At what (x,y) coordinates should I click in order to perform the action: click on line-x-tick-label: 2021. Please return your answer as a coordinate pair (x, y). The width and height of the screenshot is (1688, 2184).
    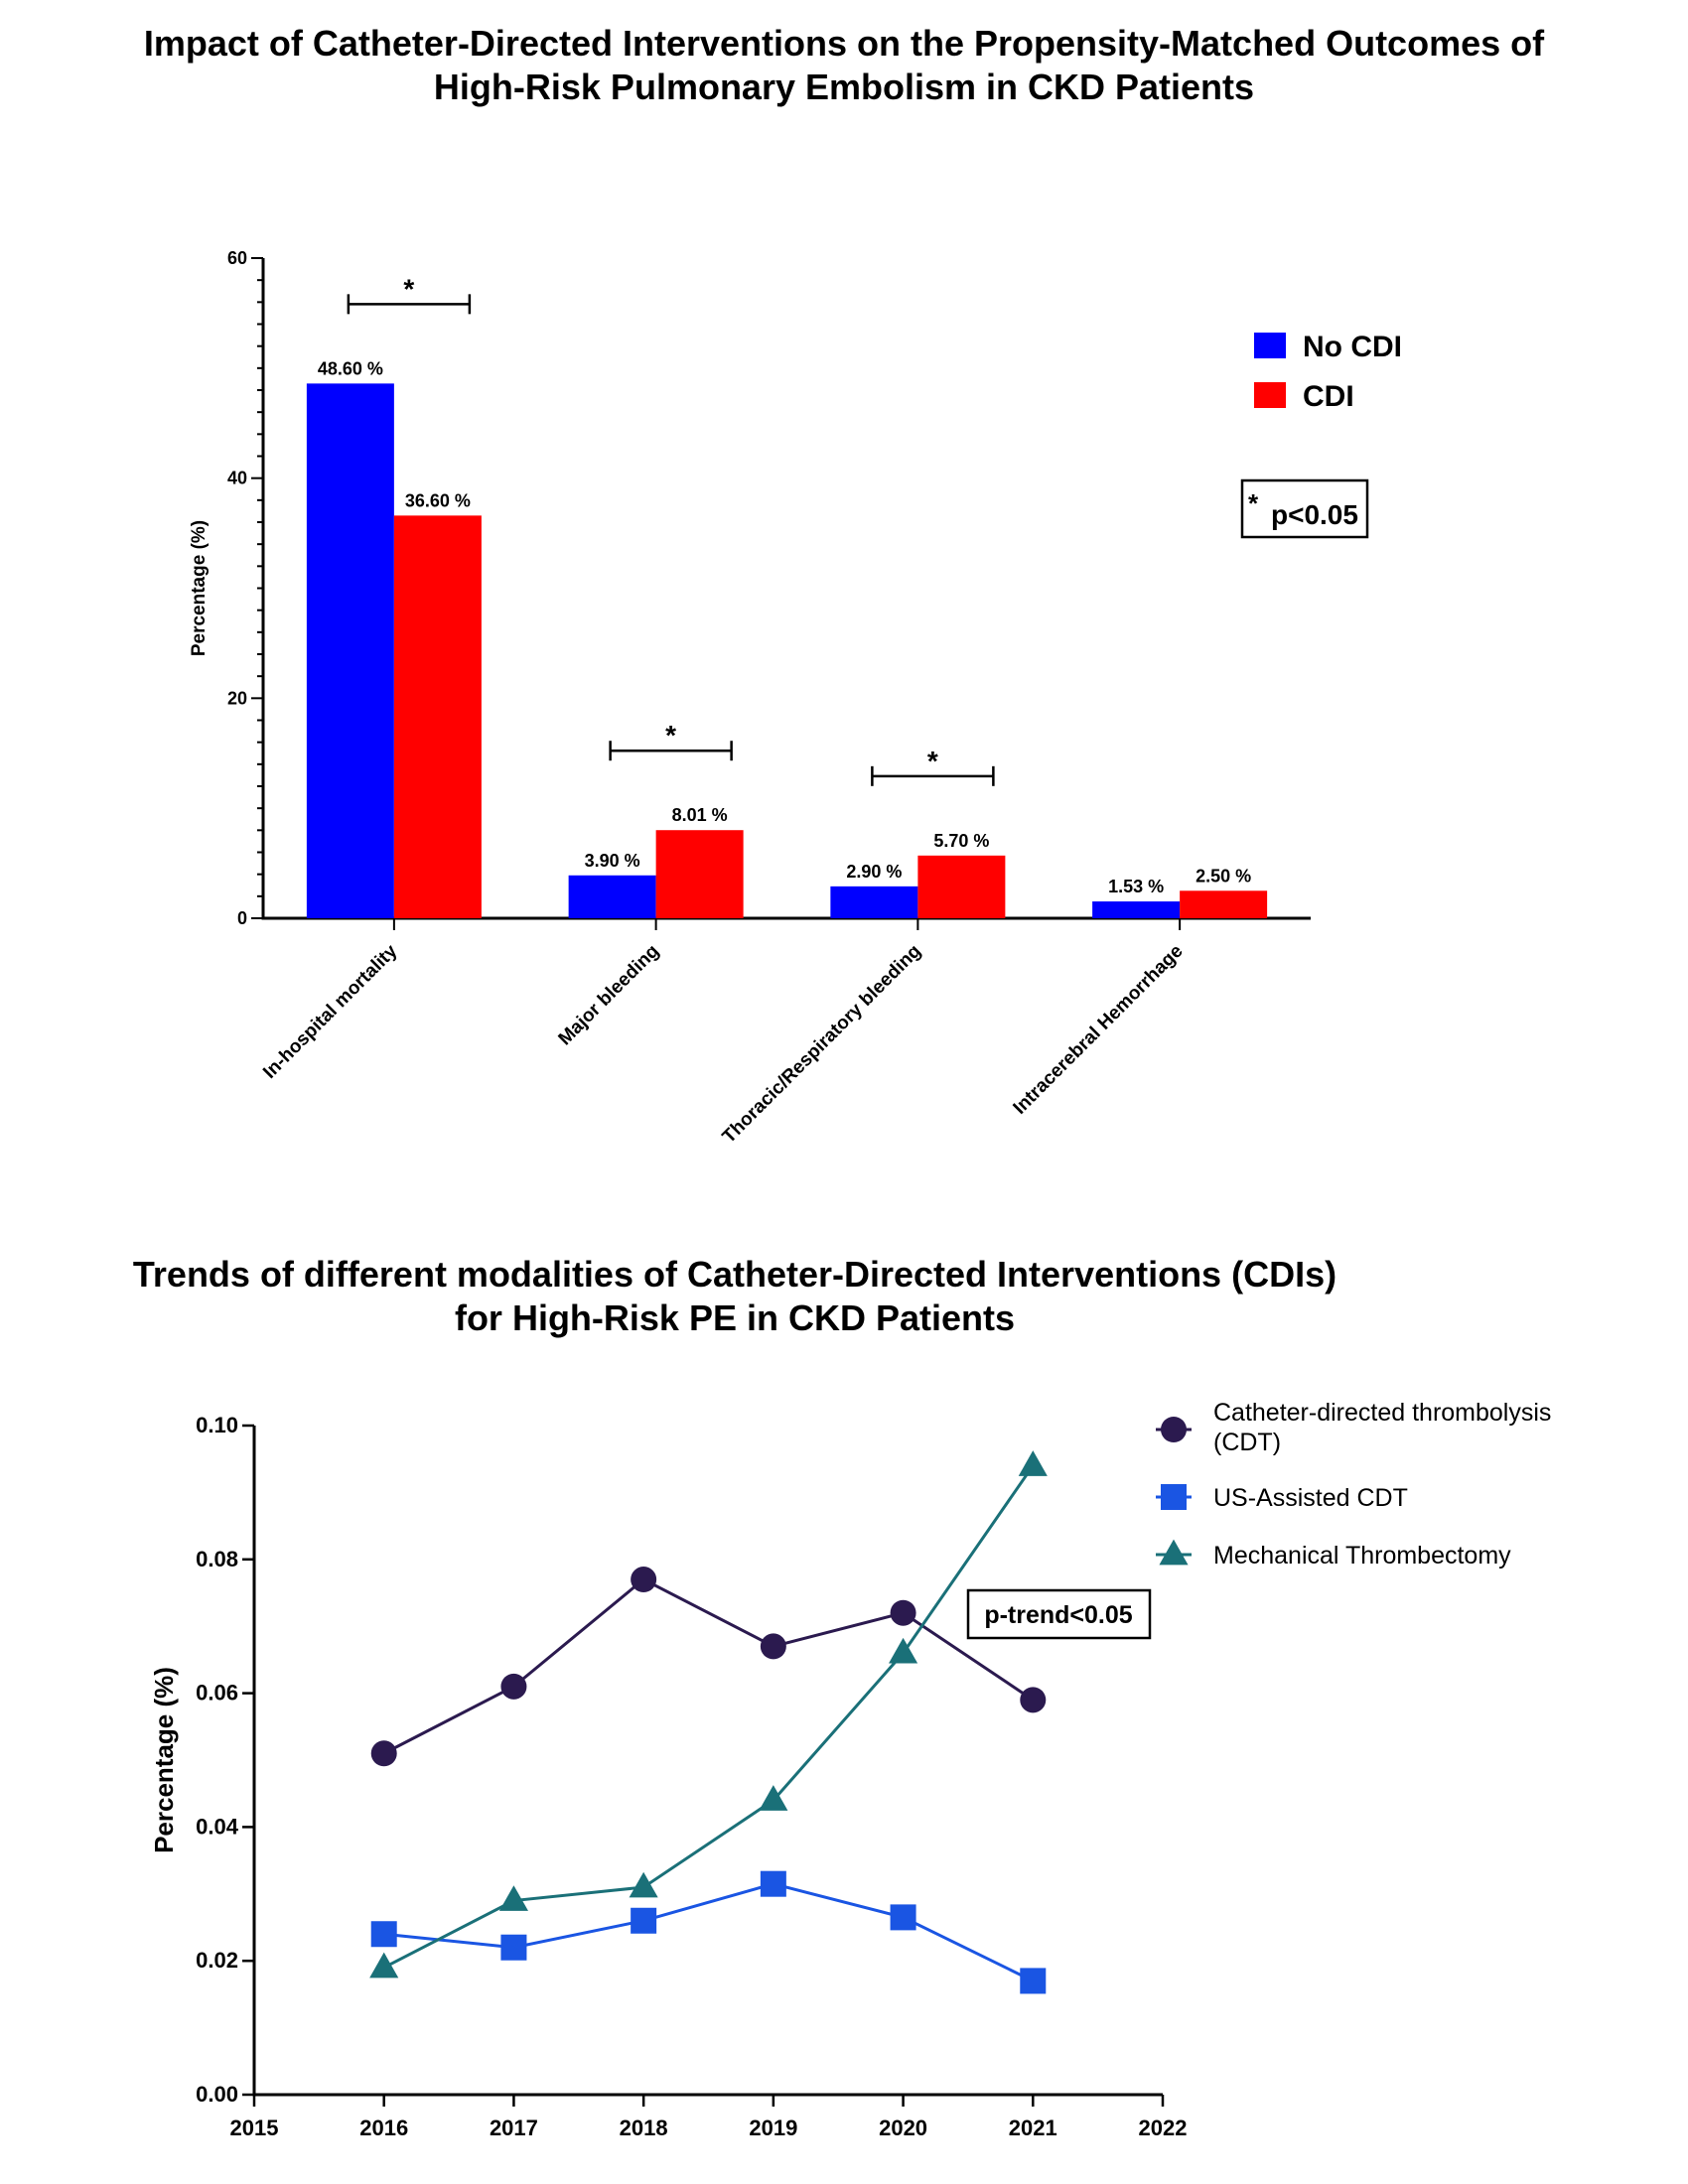
    Looking at the image, I should click on (1033, 2128).